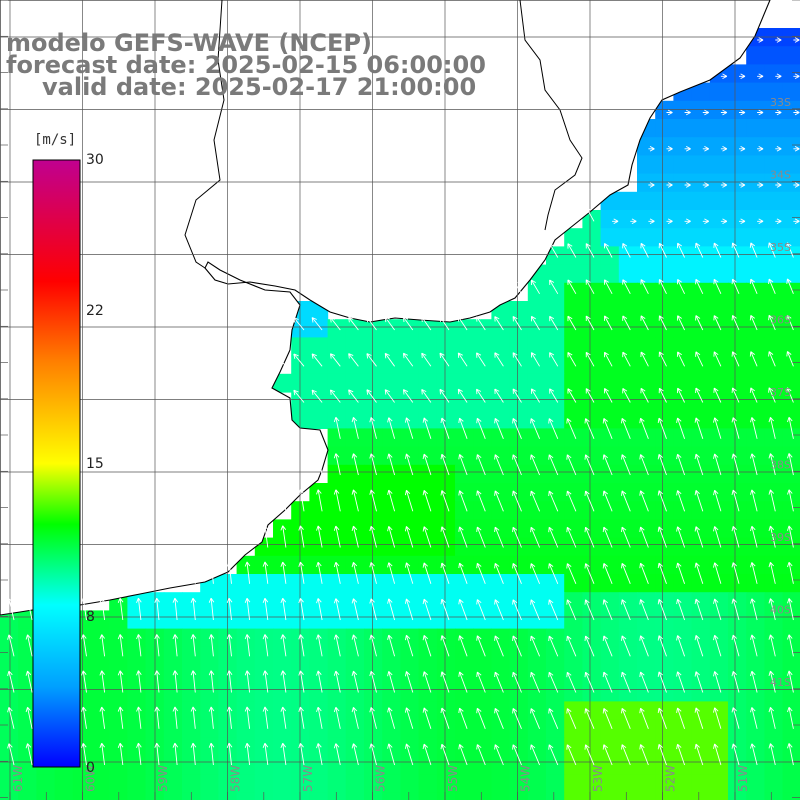  Describe the element at coordinates (526, 778) in the screenshot. I see `longitude-label: 54W` at that location.